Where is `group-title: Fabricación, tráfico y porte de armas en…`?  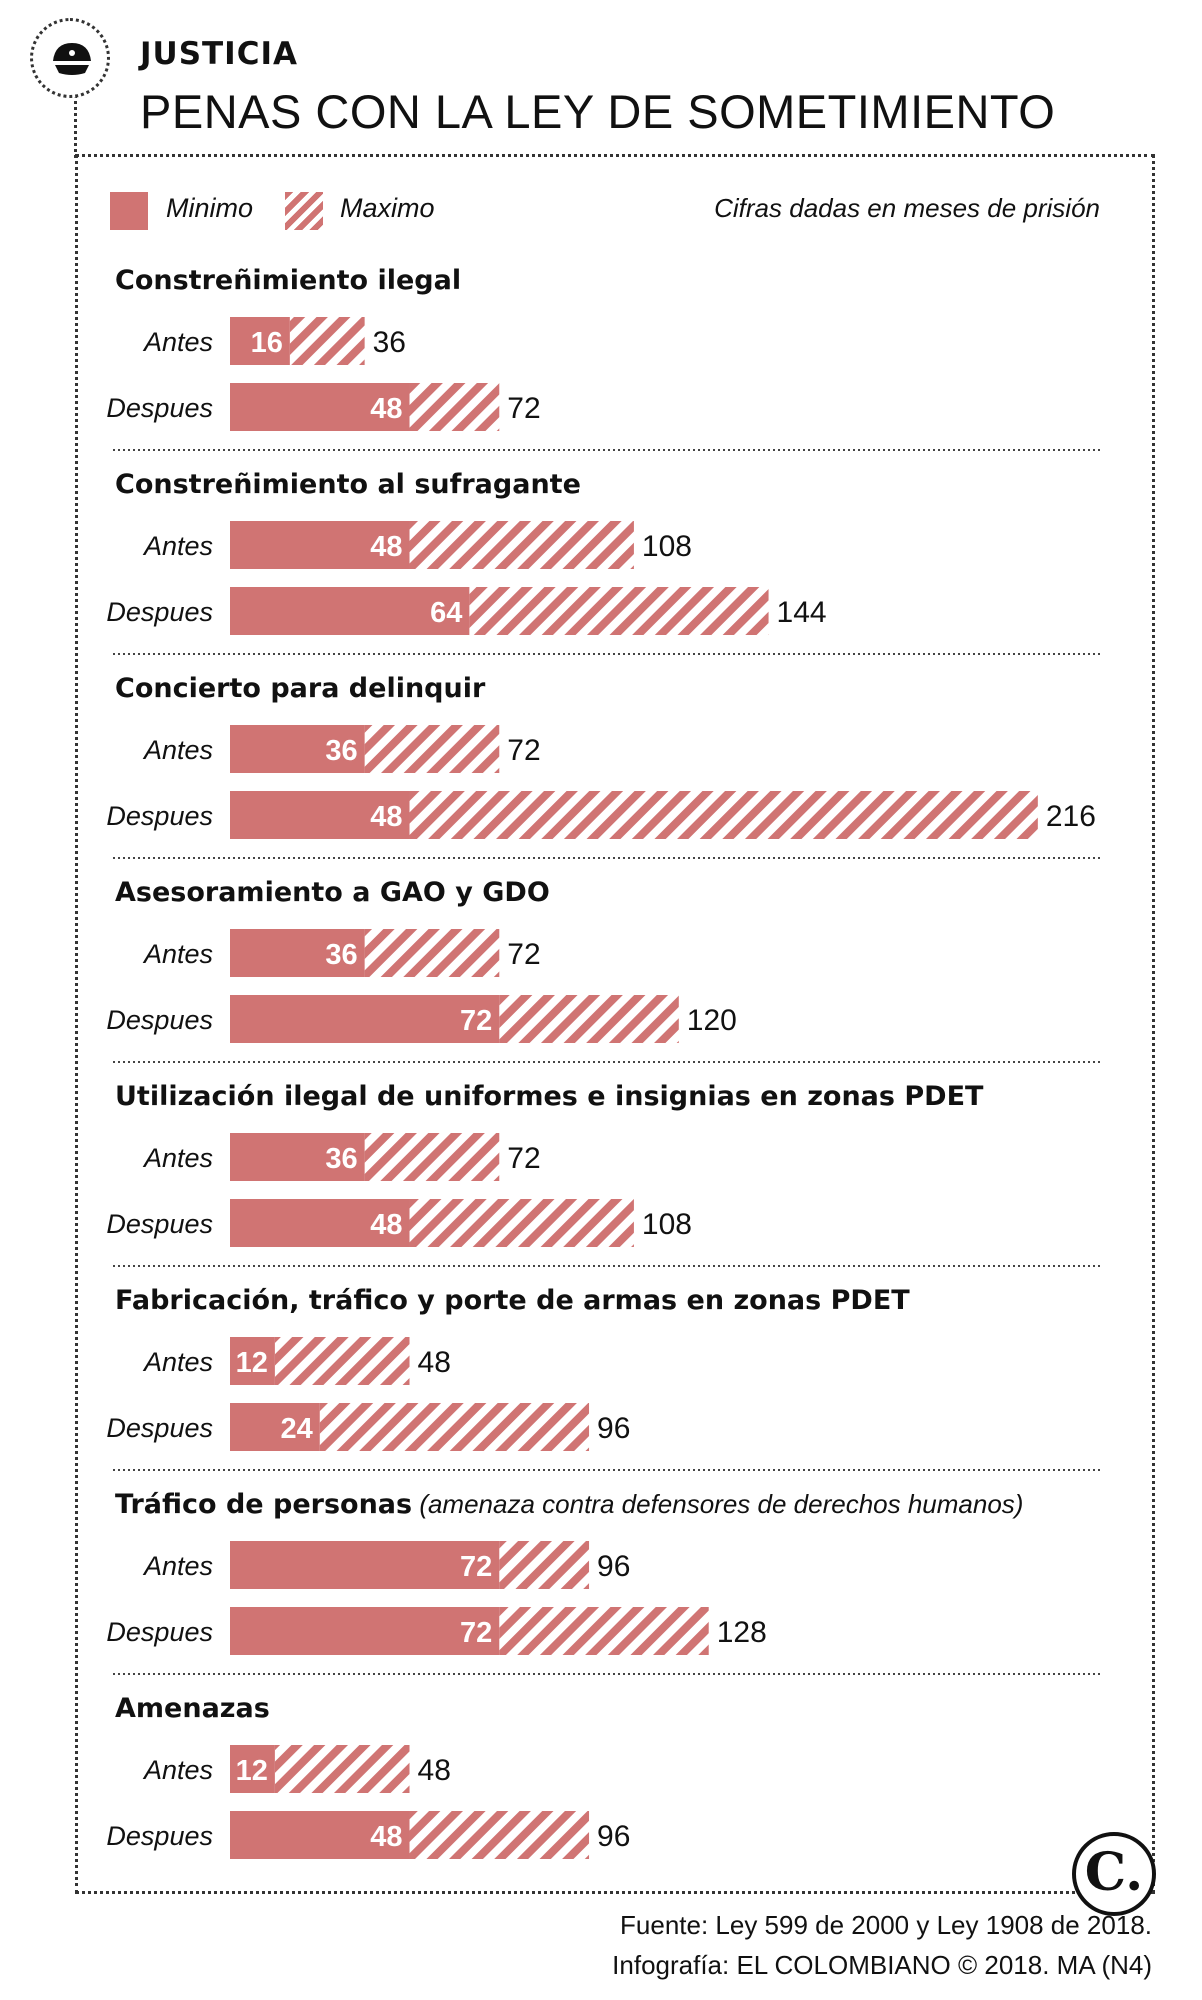
group-title: Fabricación, tráfico y porte de armas en… is located at coordinates (512, 1300).